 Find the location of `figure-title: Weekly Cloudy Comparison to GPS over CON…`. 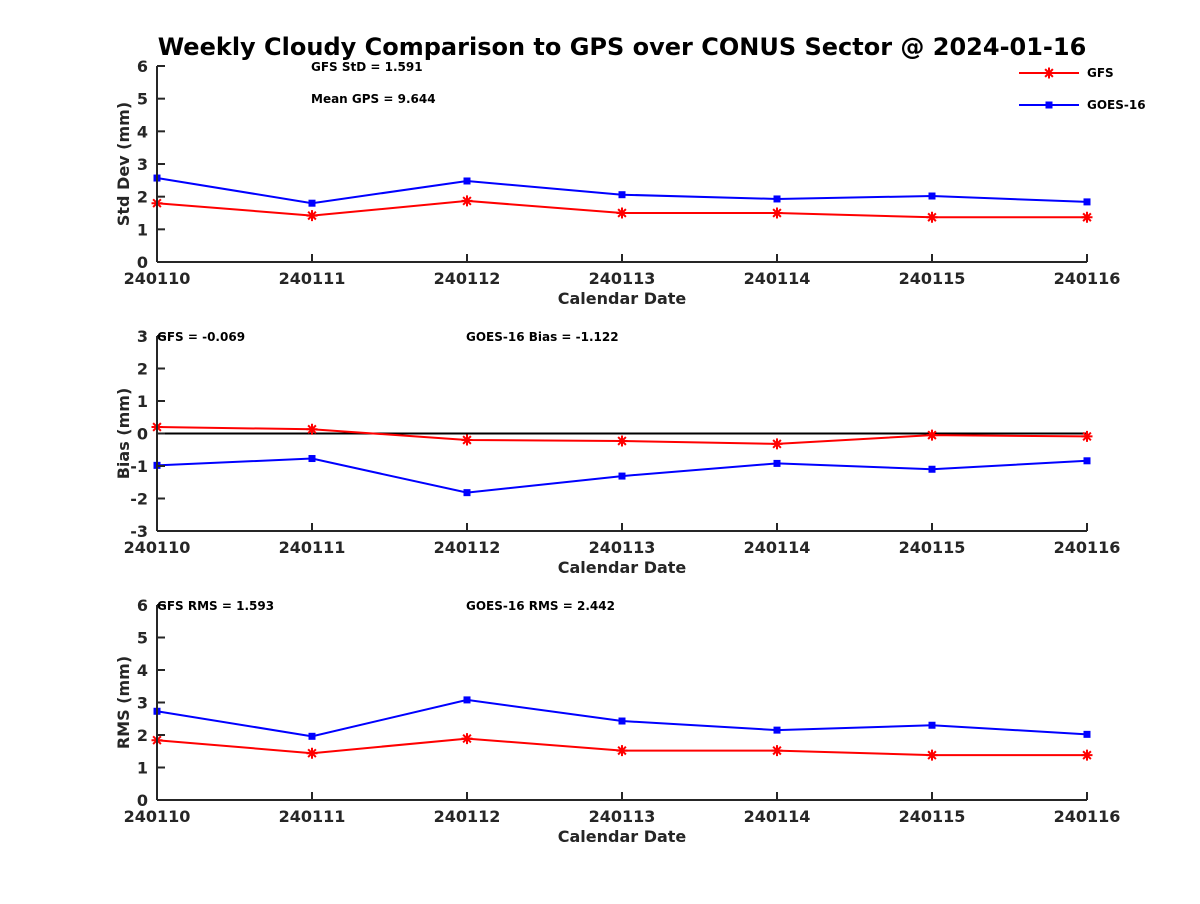

figure-title: Weekly Cloudy Comparison to GPS over CON… is located at coordinates (622, 47).